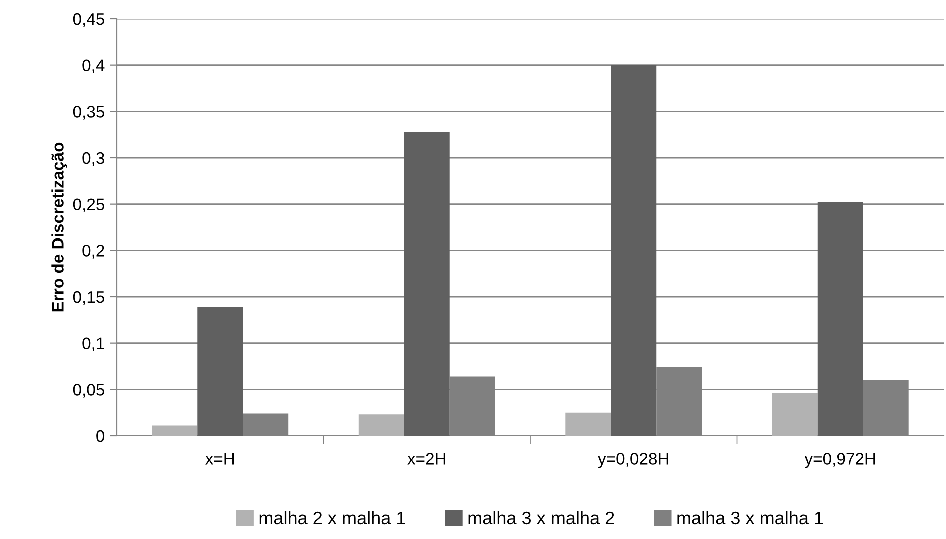 The width and height of the screenshot is (946, 539). What do you see at coordinates (541, 518) in the screenshot?
I see `legend-label: malha 3 x malha 2` at bounding box center [541, 518].